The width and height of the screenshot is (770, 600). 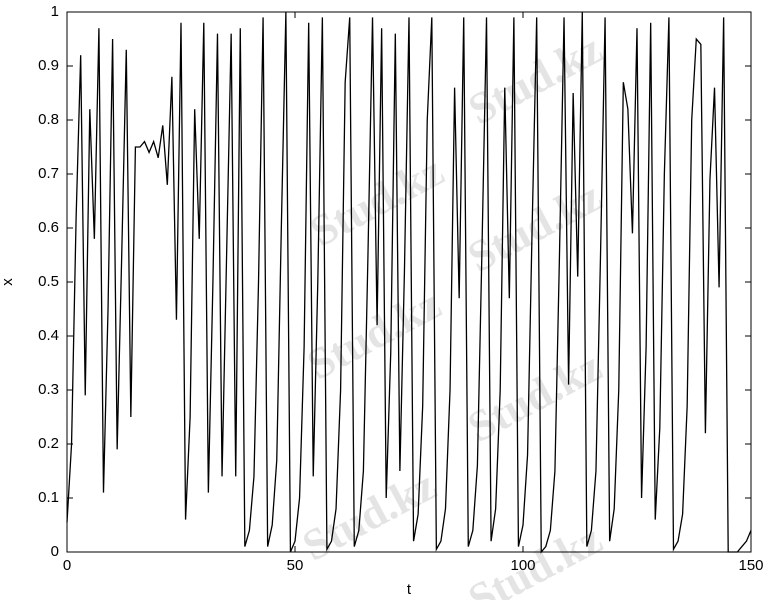 I want to click on y-tick-label: 0.3, so click(x=48, y=389).